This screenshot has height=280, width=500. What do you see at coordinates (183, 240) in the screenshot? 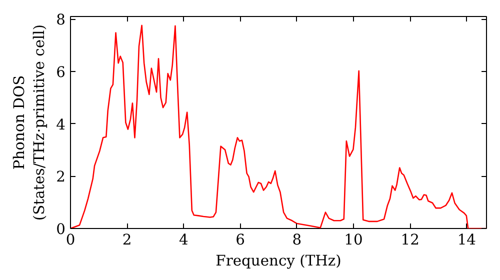
I see `x-tick-label: 4` at bounding box center [183, 240].